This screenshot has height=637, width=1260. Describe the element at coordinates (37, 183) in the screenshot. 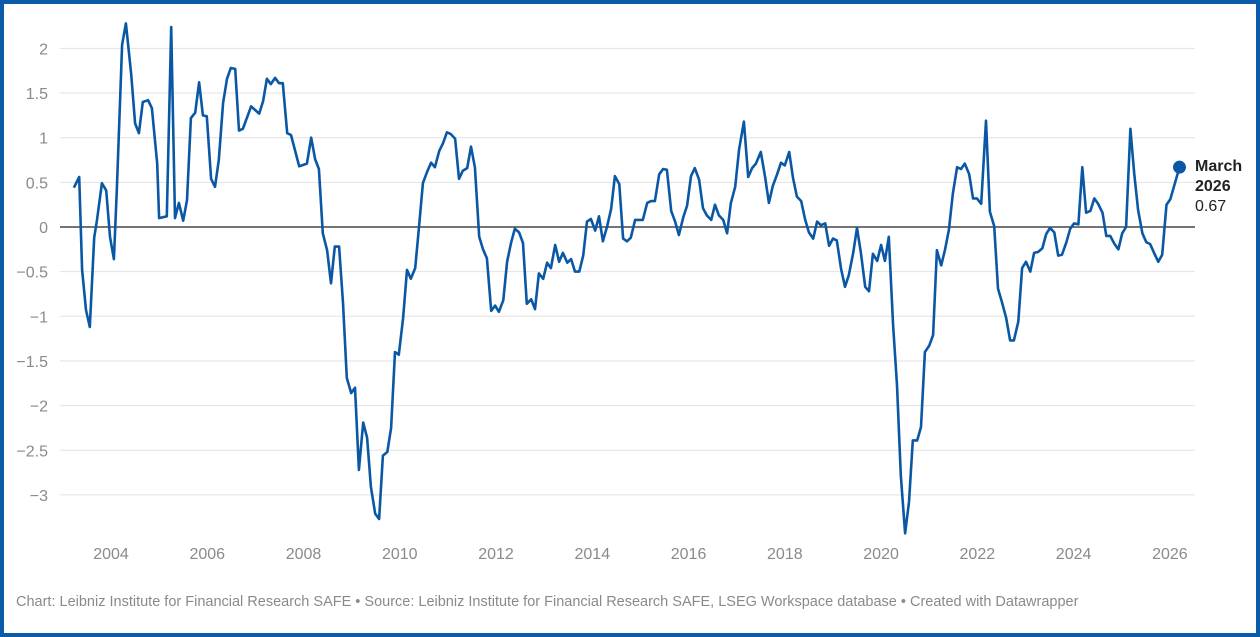

I see `y-tick-label: 0.5` at that location.